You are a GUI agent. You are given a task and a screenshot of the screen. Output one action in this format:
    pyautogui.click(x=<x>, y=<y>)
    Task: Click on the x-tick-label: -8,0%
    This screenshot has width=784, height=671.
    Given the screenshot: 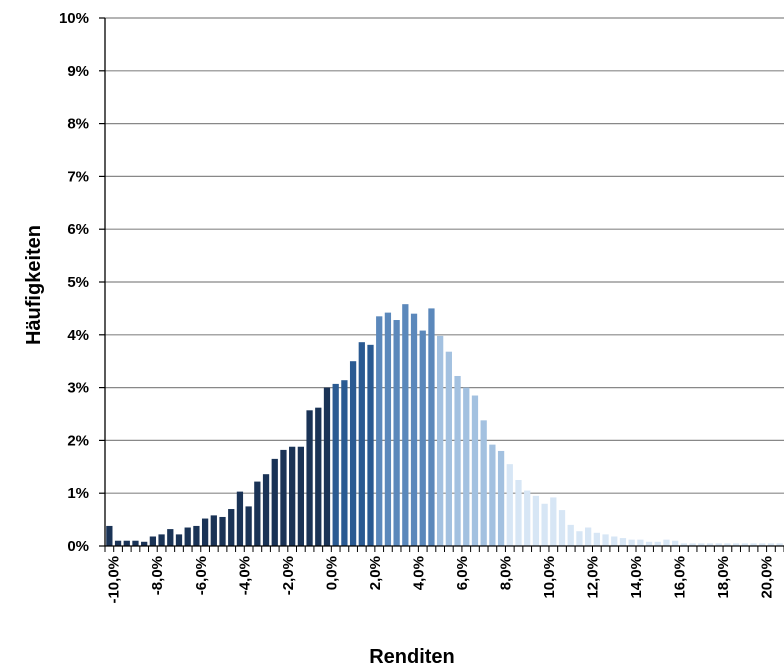 What is the action you would take?
    pyautogui.click(x=157, y=575)
    